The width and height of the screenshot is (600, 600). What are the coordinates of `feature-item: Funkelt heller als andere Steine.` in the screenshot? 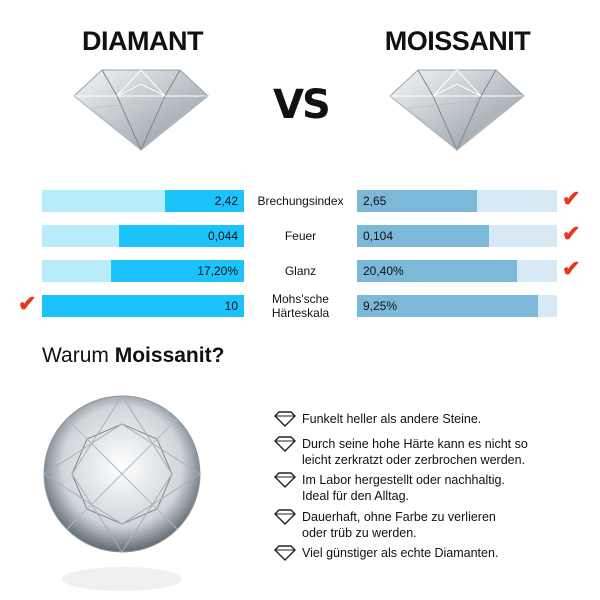 It's located at (394, 419).